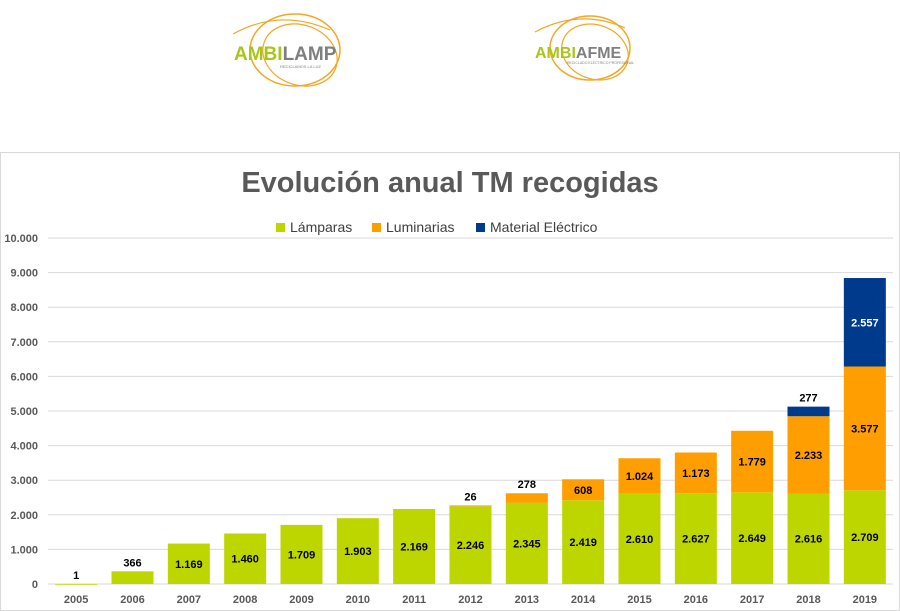 The image size is (900, 611). I want to click on data-label: 2.627, so click(696, 540).